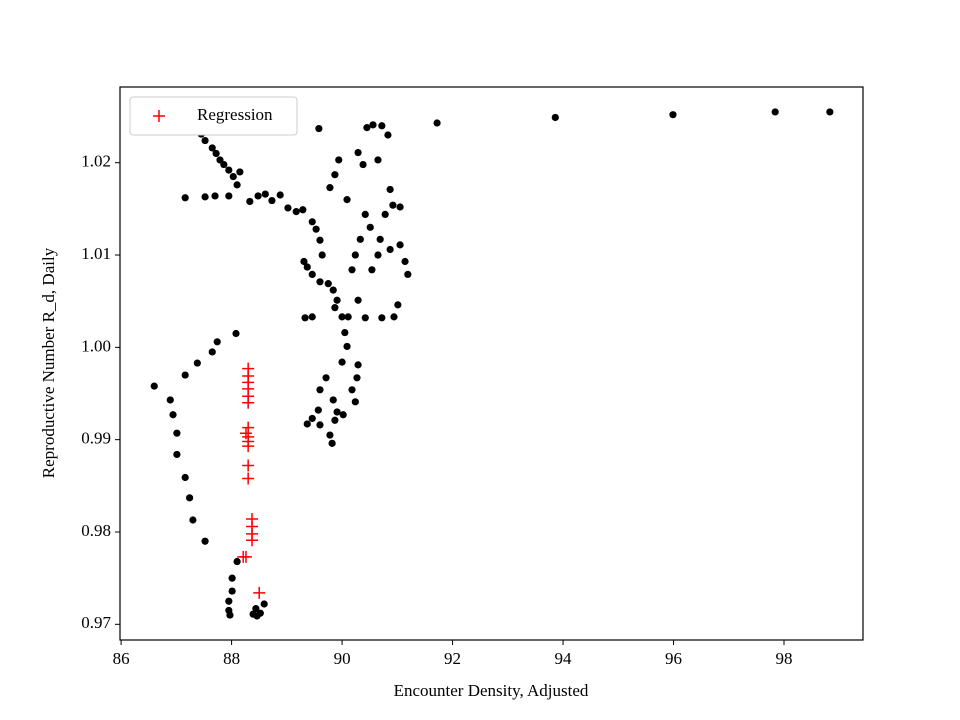 Image resolution: width=960 pixels, height=720 pixels. Describe the element at coordinates (213, 116) in the screenshot. I see `legend-box` at that location.